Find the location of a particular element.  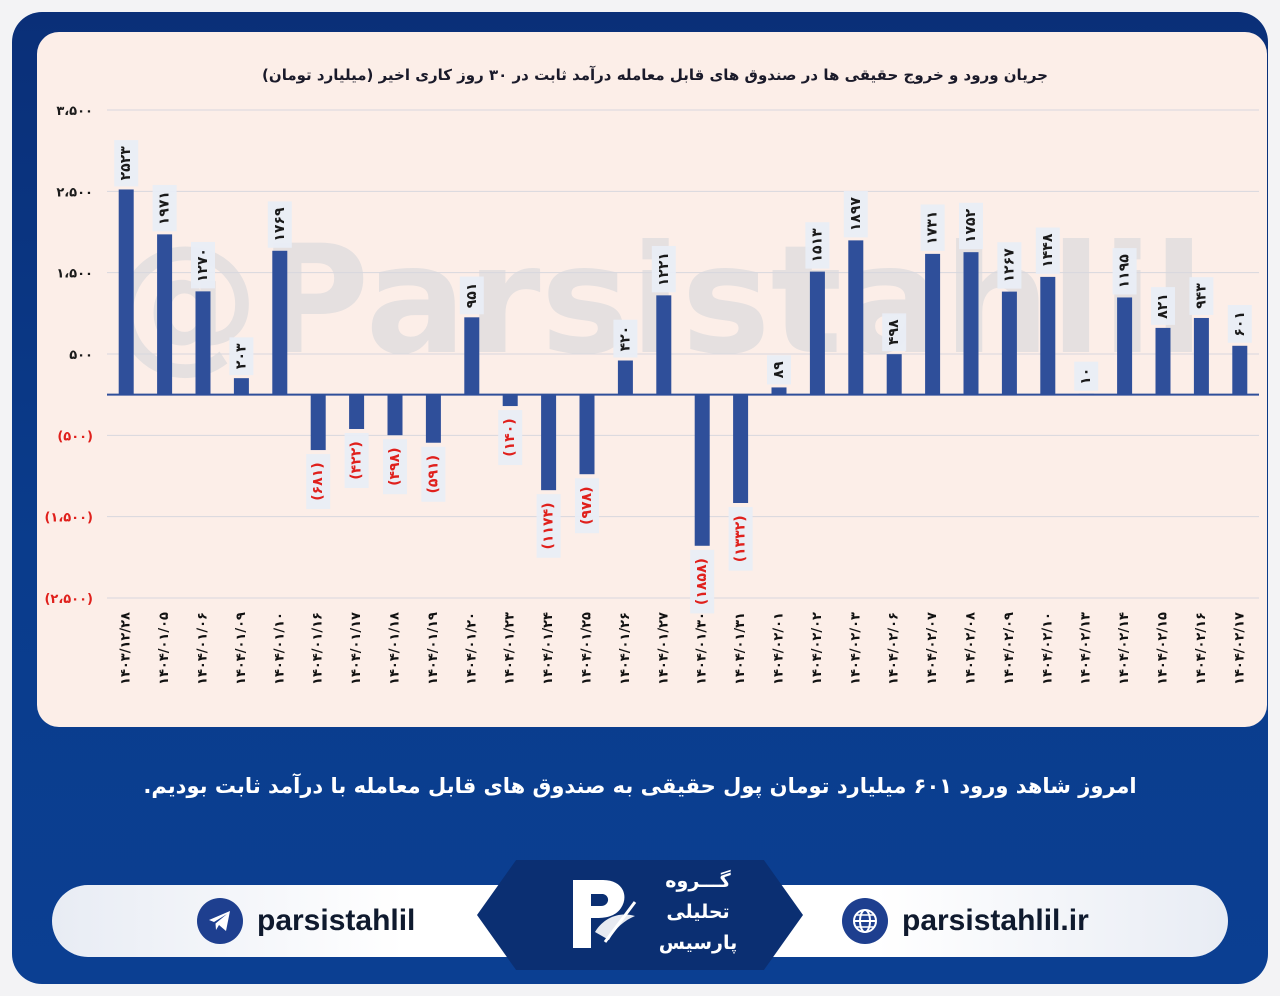

x-tick-label: ۱۴۰۴/۰۱/۲۰ is located at coordinates (471, 648).